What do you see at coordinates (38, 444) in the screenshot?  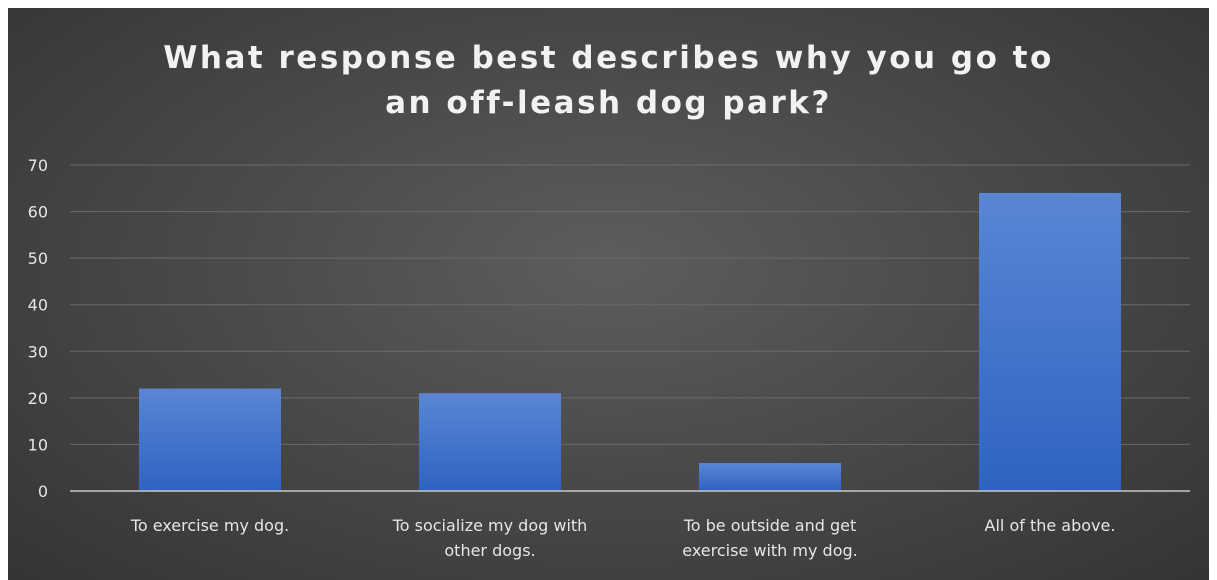 I see `y-tick-label: 10` at bounding box center [38, 444].